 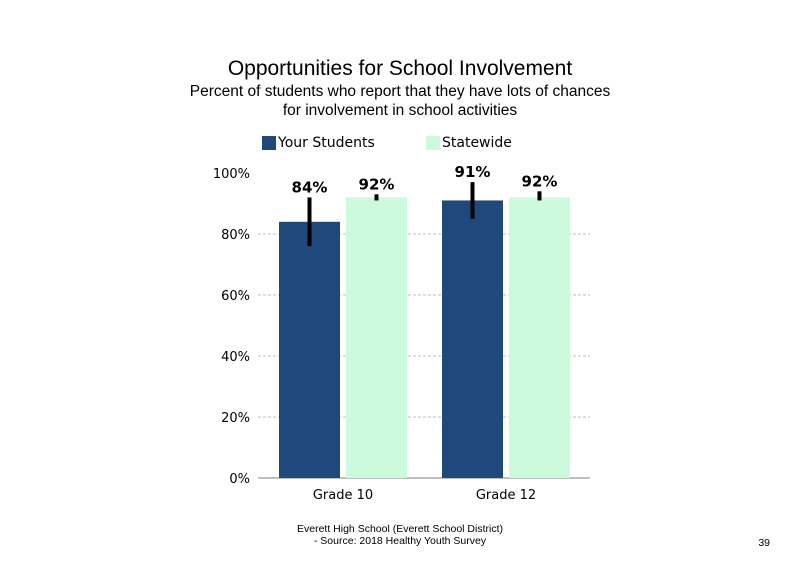 What do you see at coordinates (400, 110) in the screenshot?
I see `subtitle-line-2: for involvement in school activities` at bounding box center [400, 110].